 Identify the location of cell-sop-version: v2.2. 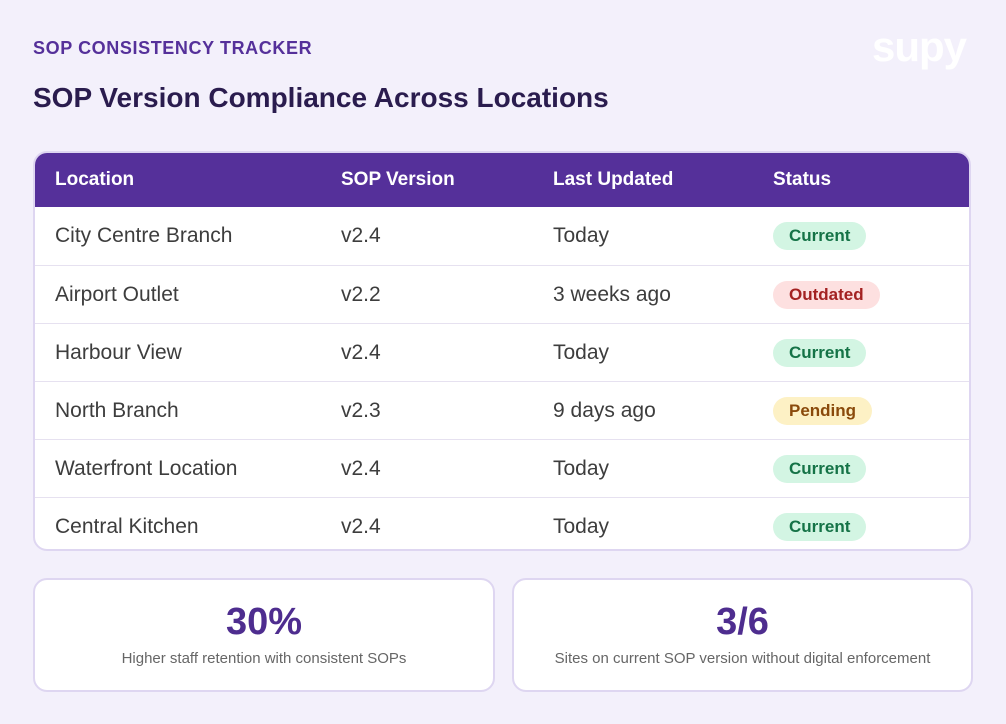
(361, 294).